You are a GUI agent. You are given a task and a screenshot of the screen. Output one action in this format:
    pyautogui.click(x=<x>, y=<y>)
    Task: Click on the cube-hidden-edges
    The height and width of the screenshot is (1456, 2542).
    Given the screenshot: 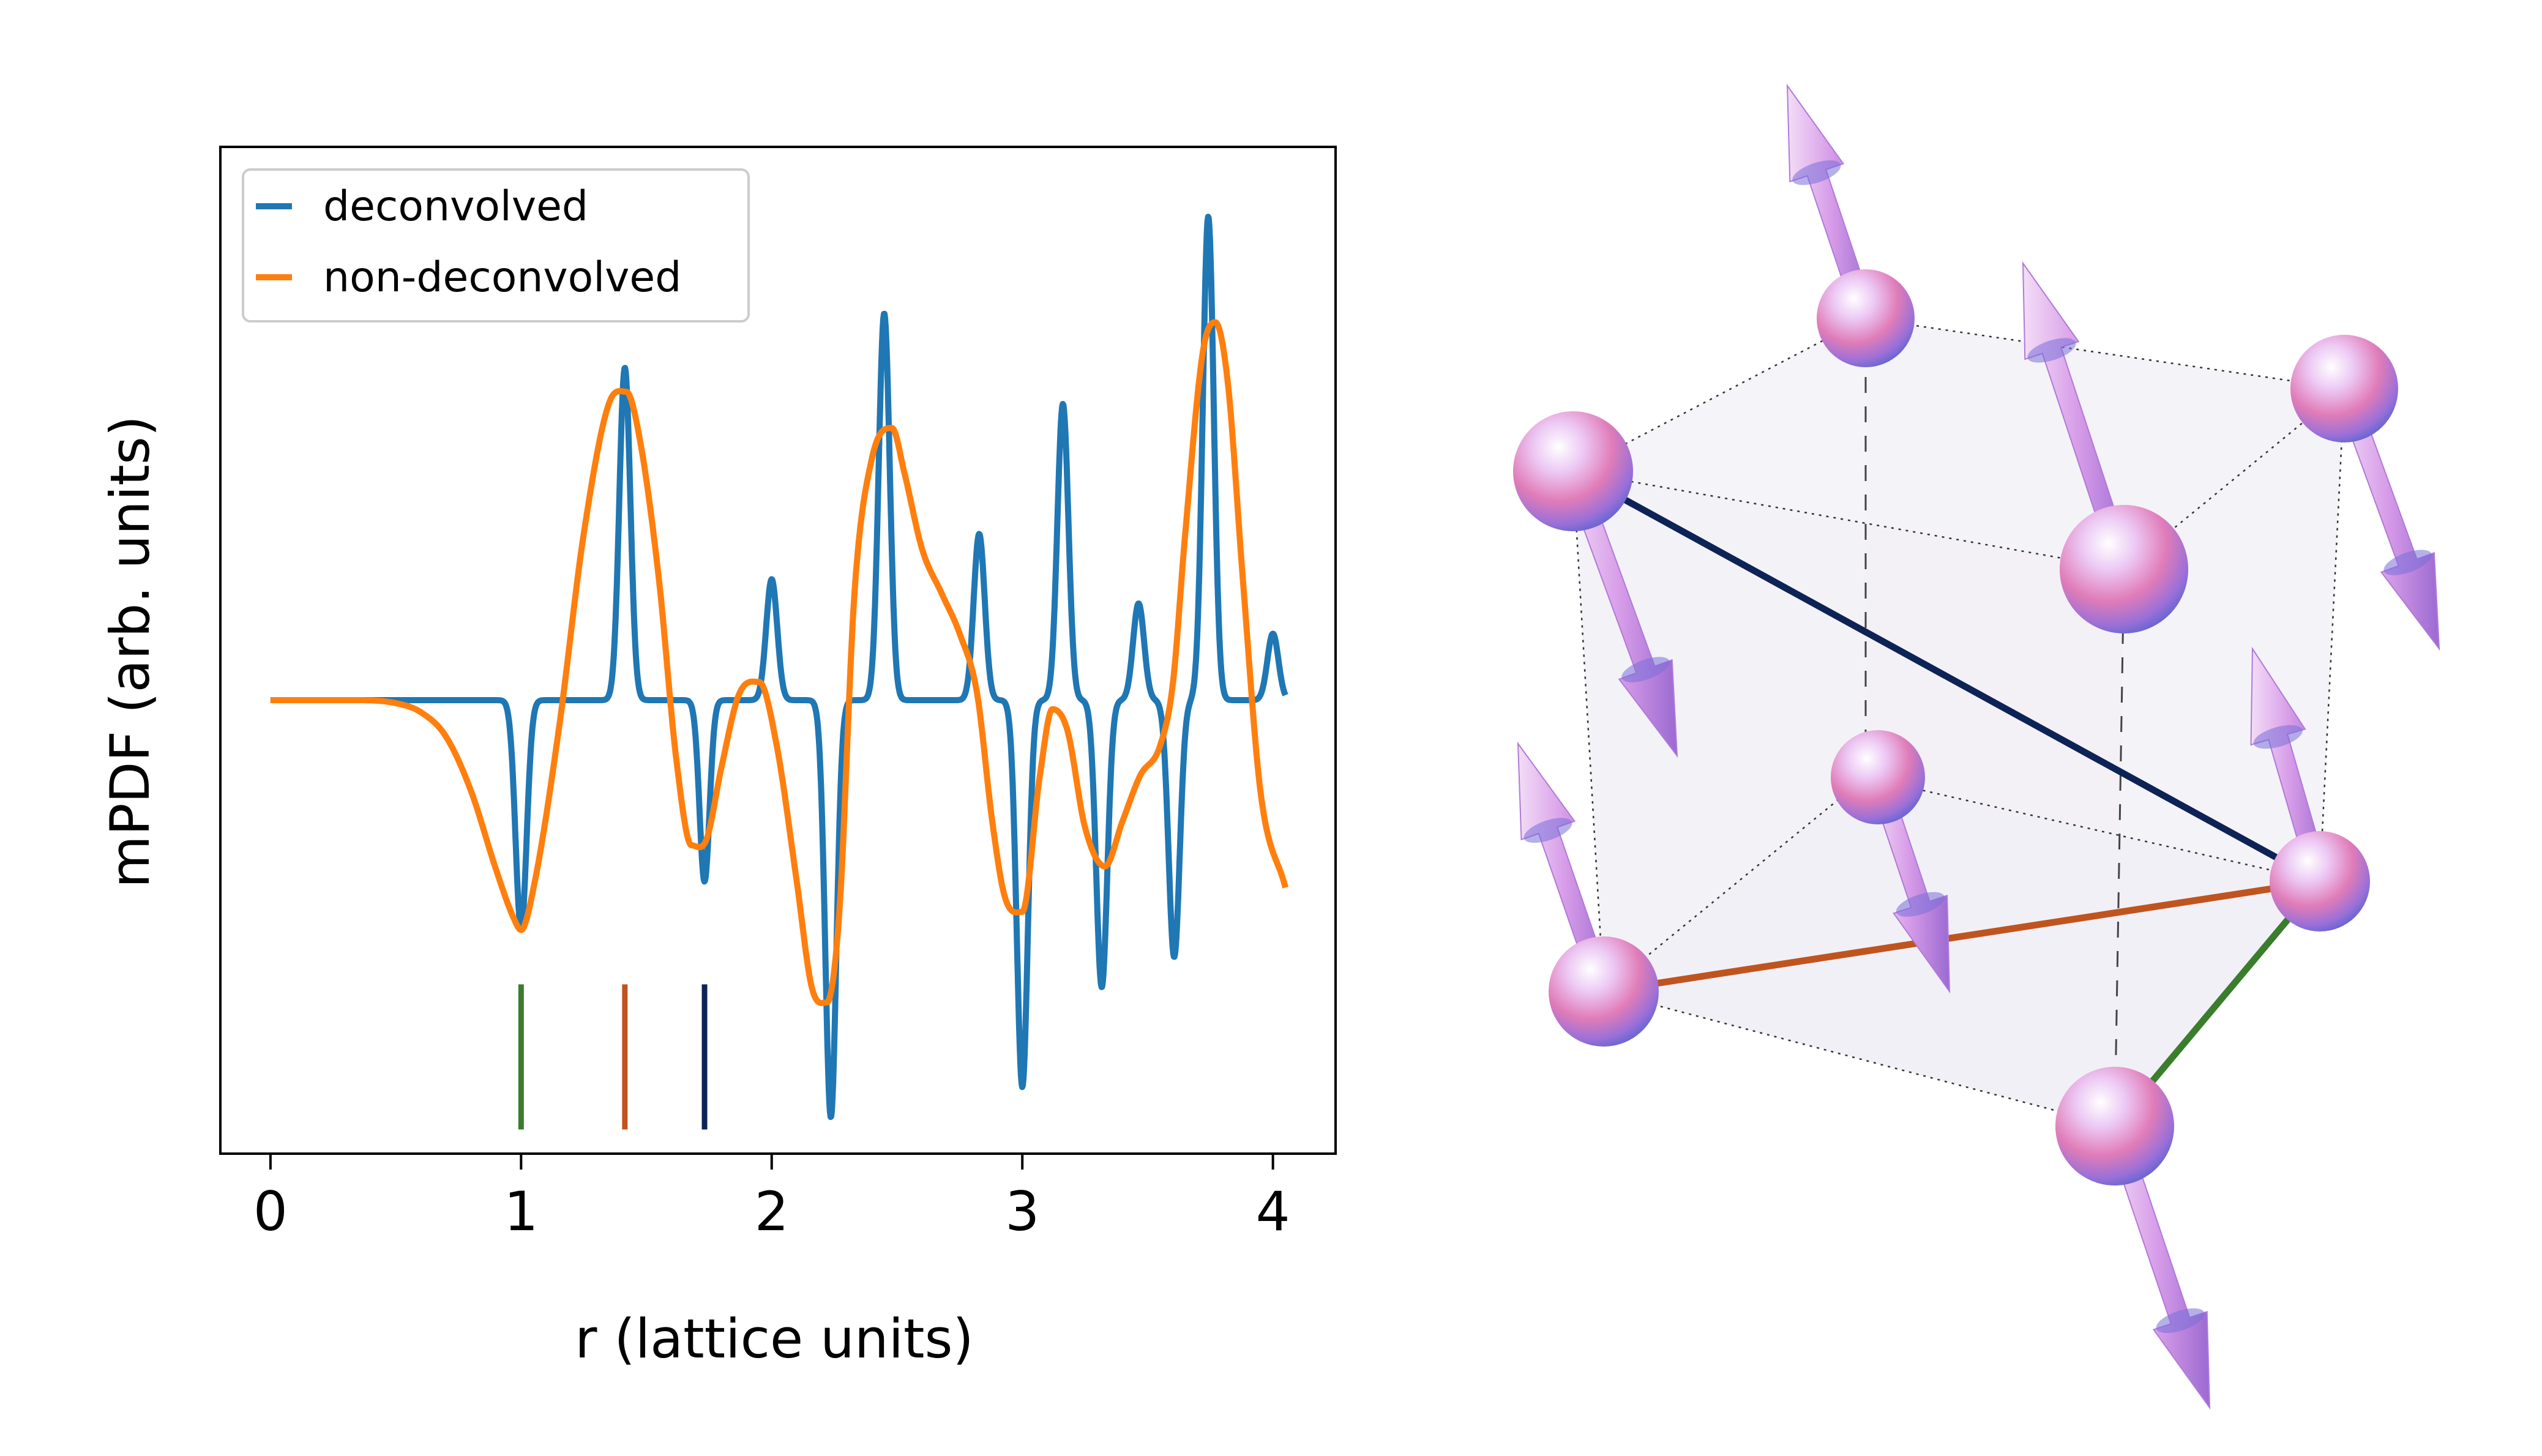 What is the action you would take?
    pyautogui.click(x=1994, y=722)
    